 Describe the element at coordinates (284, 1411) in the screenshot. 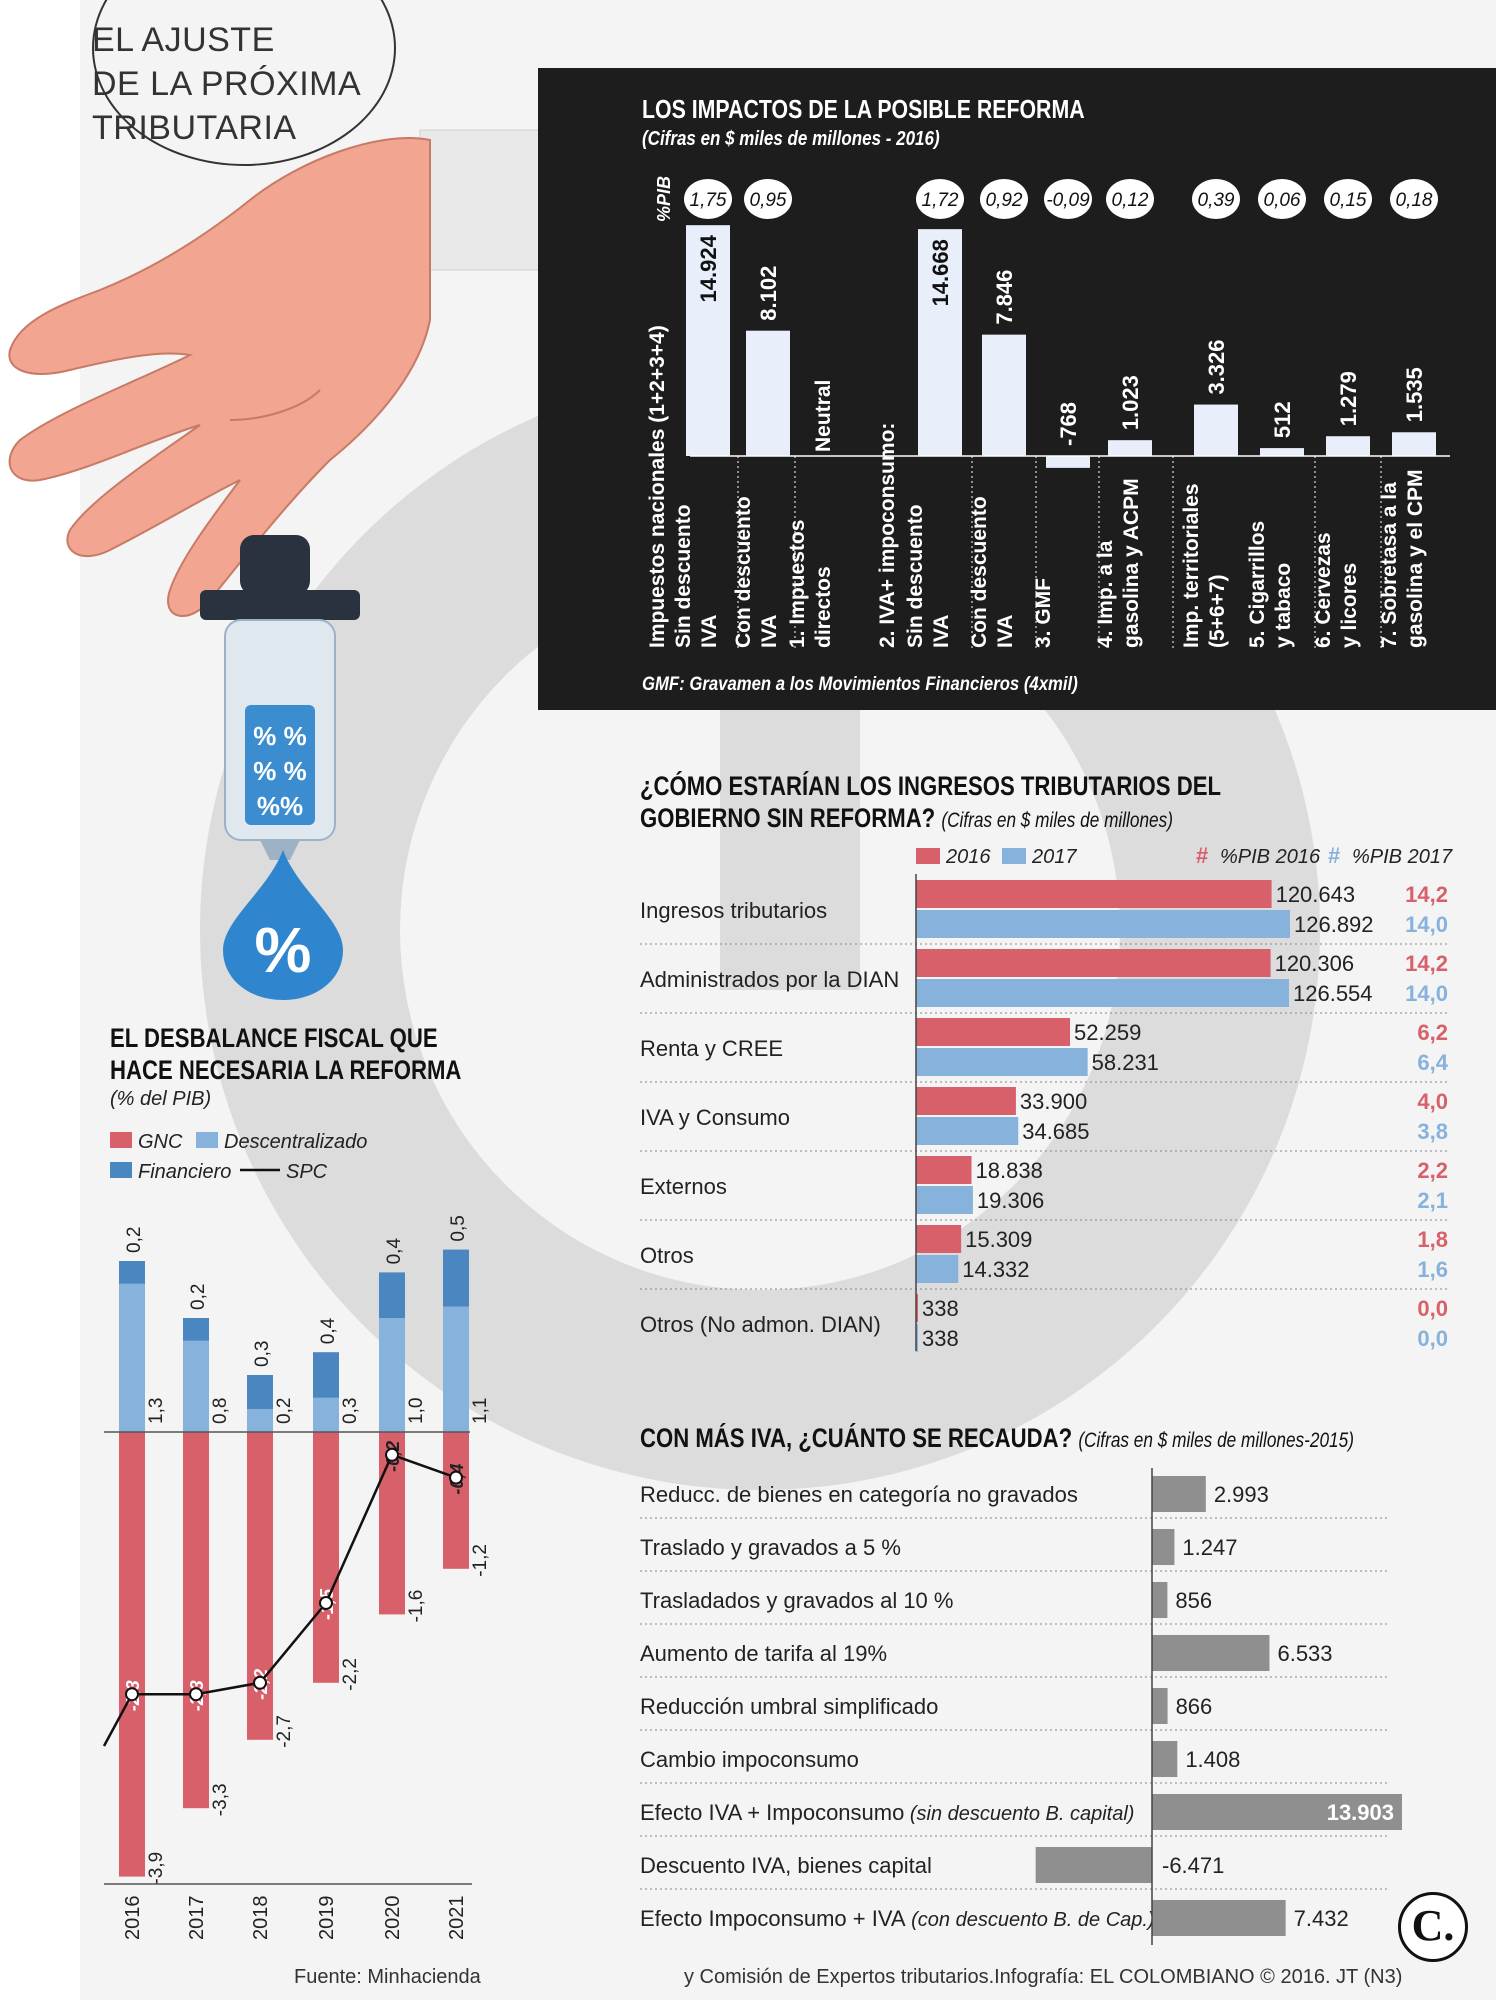

I see `descentralizado-value-label: 0,2` at that location.